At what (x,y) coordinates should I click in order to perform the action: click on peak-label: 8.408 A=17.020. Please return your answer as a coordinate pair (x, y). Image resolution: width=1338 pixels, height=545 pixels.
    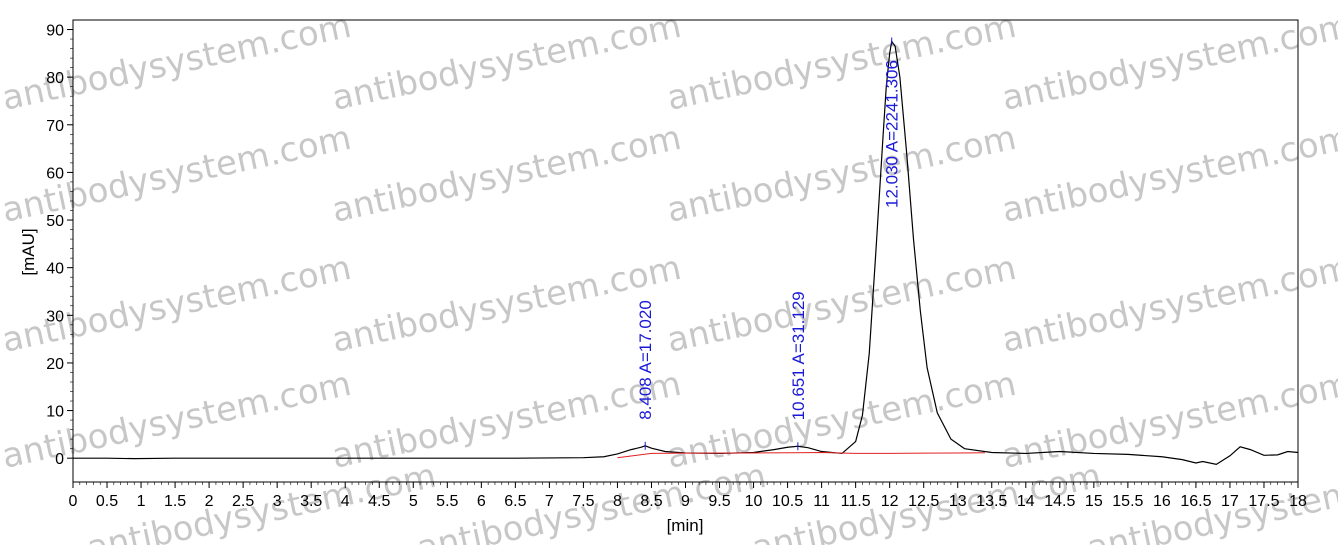
    Looking at the image, I should click on (645, 360).